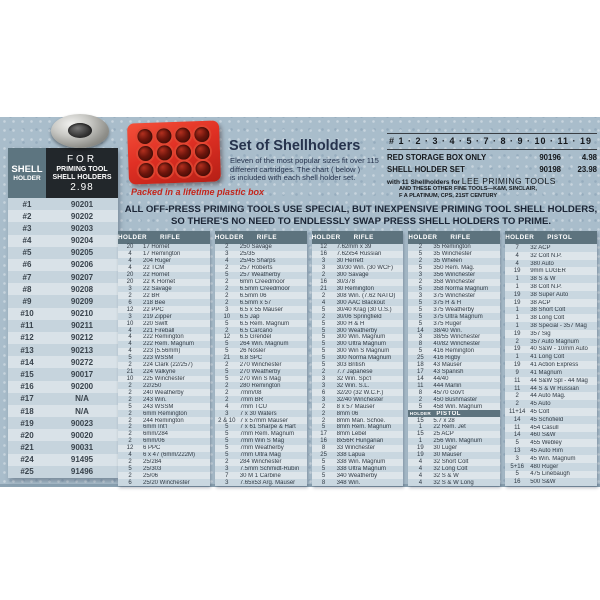 The width and height of the screenshot is (600, 600). I want to click on holder-number: 16, so click(323, 254).